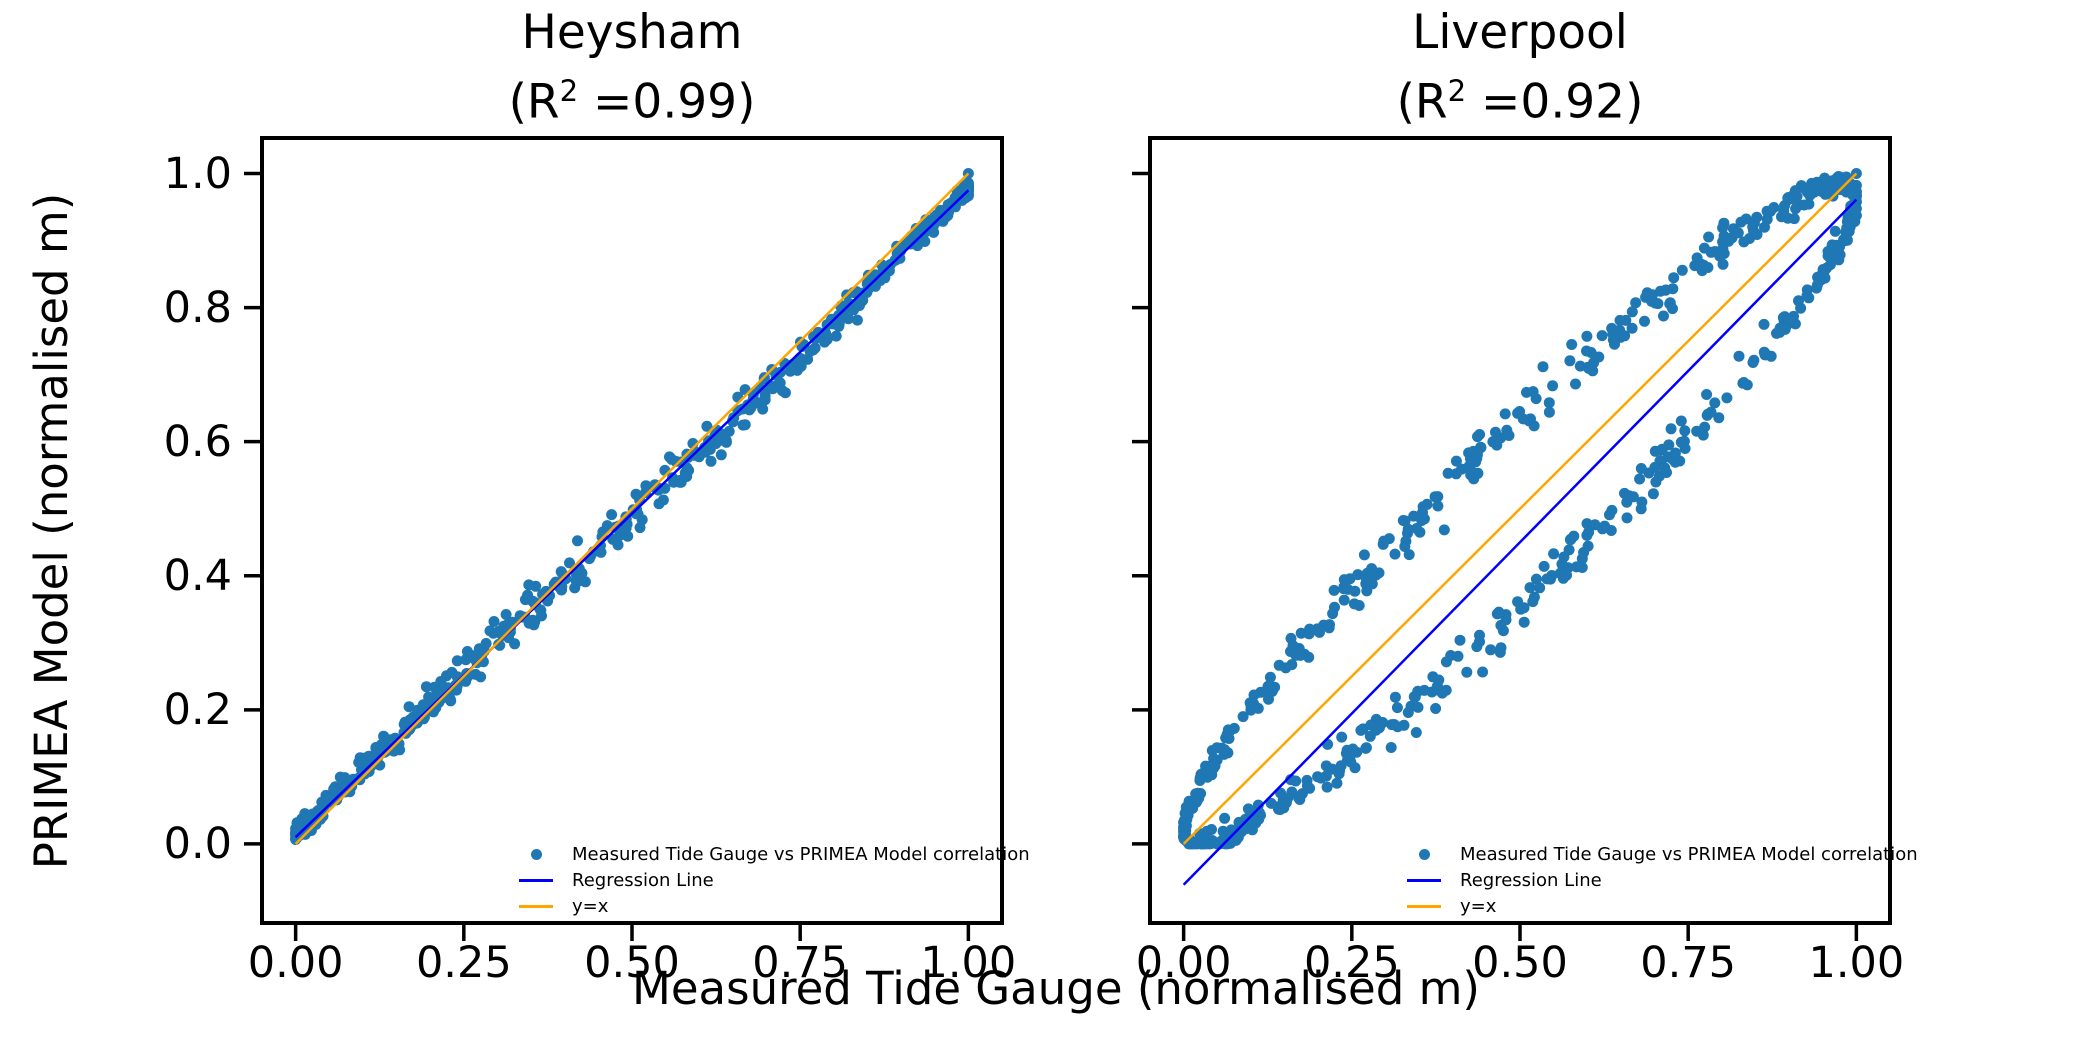  I want to click on panel-title-liverpool-name: Liverpool, so click(1520, 32).